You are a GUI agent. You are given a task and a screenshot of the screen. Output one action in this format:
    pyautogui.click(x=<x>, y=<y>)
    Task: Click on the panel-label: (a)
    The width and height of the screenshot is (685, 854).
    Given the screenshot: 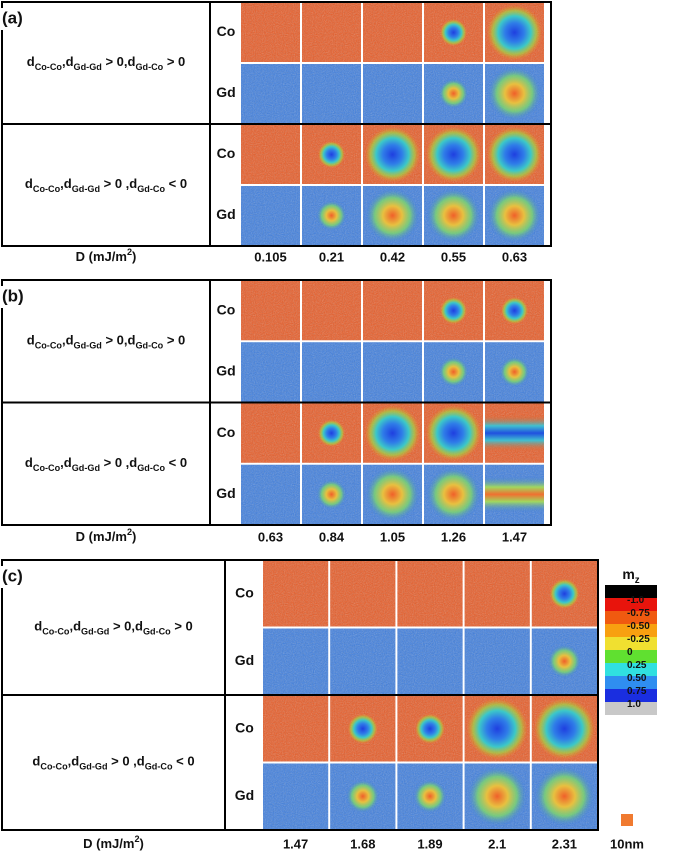 What is the action you would take?
    pyautogui.click(x=12, y=17)
    